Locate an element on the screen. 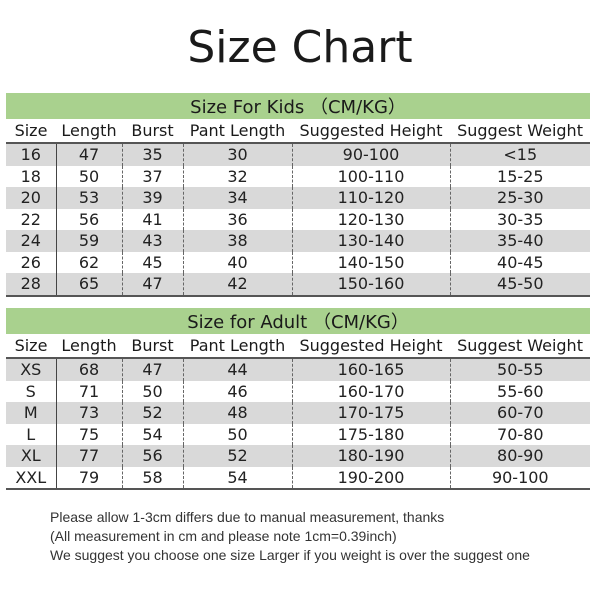 This screenshot has height=600, width=600. table-cell: 46 is located at coordinates (238, 391).